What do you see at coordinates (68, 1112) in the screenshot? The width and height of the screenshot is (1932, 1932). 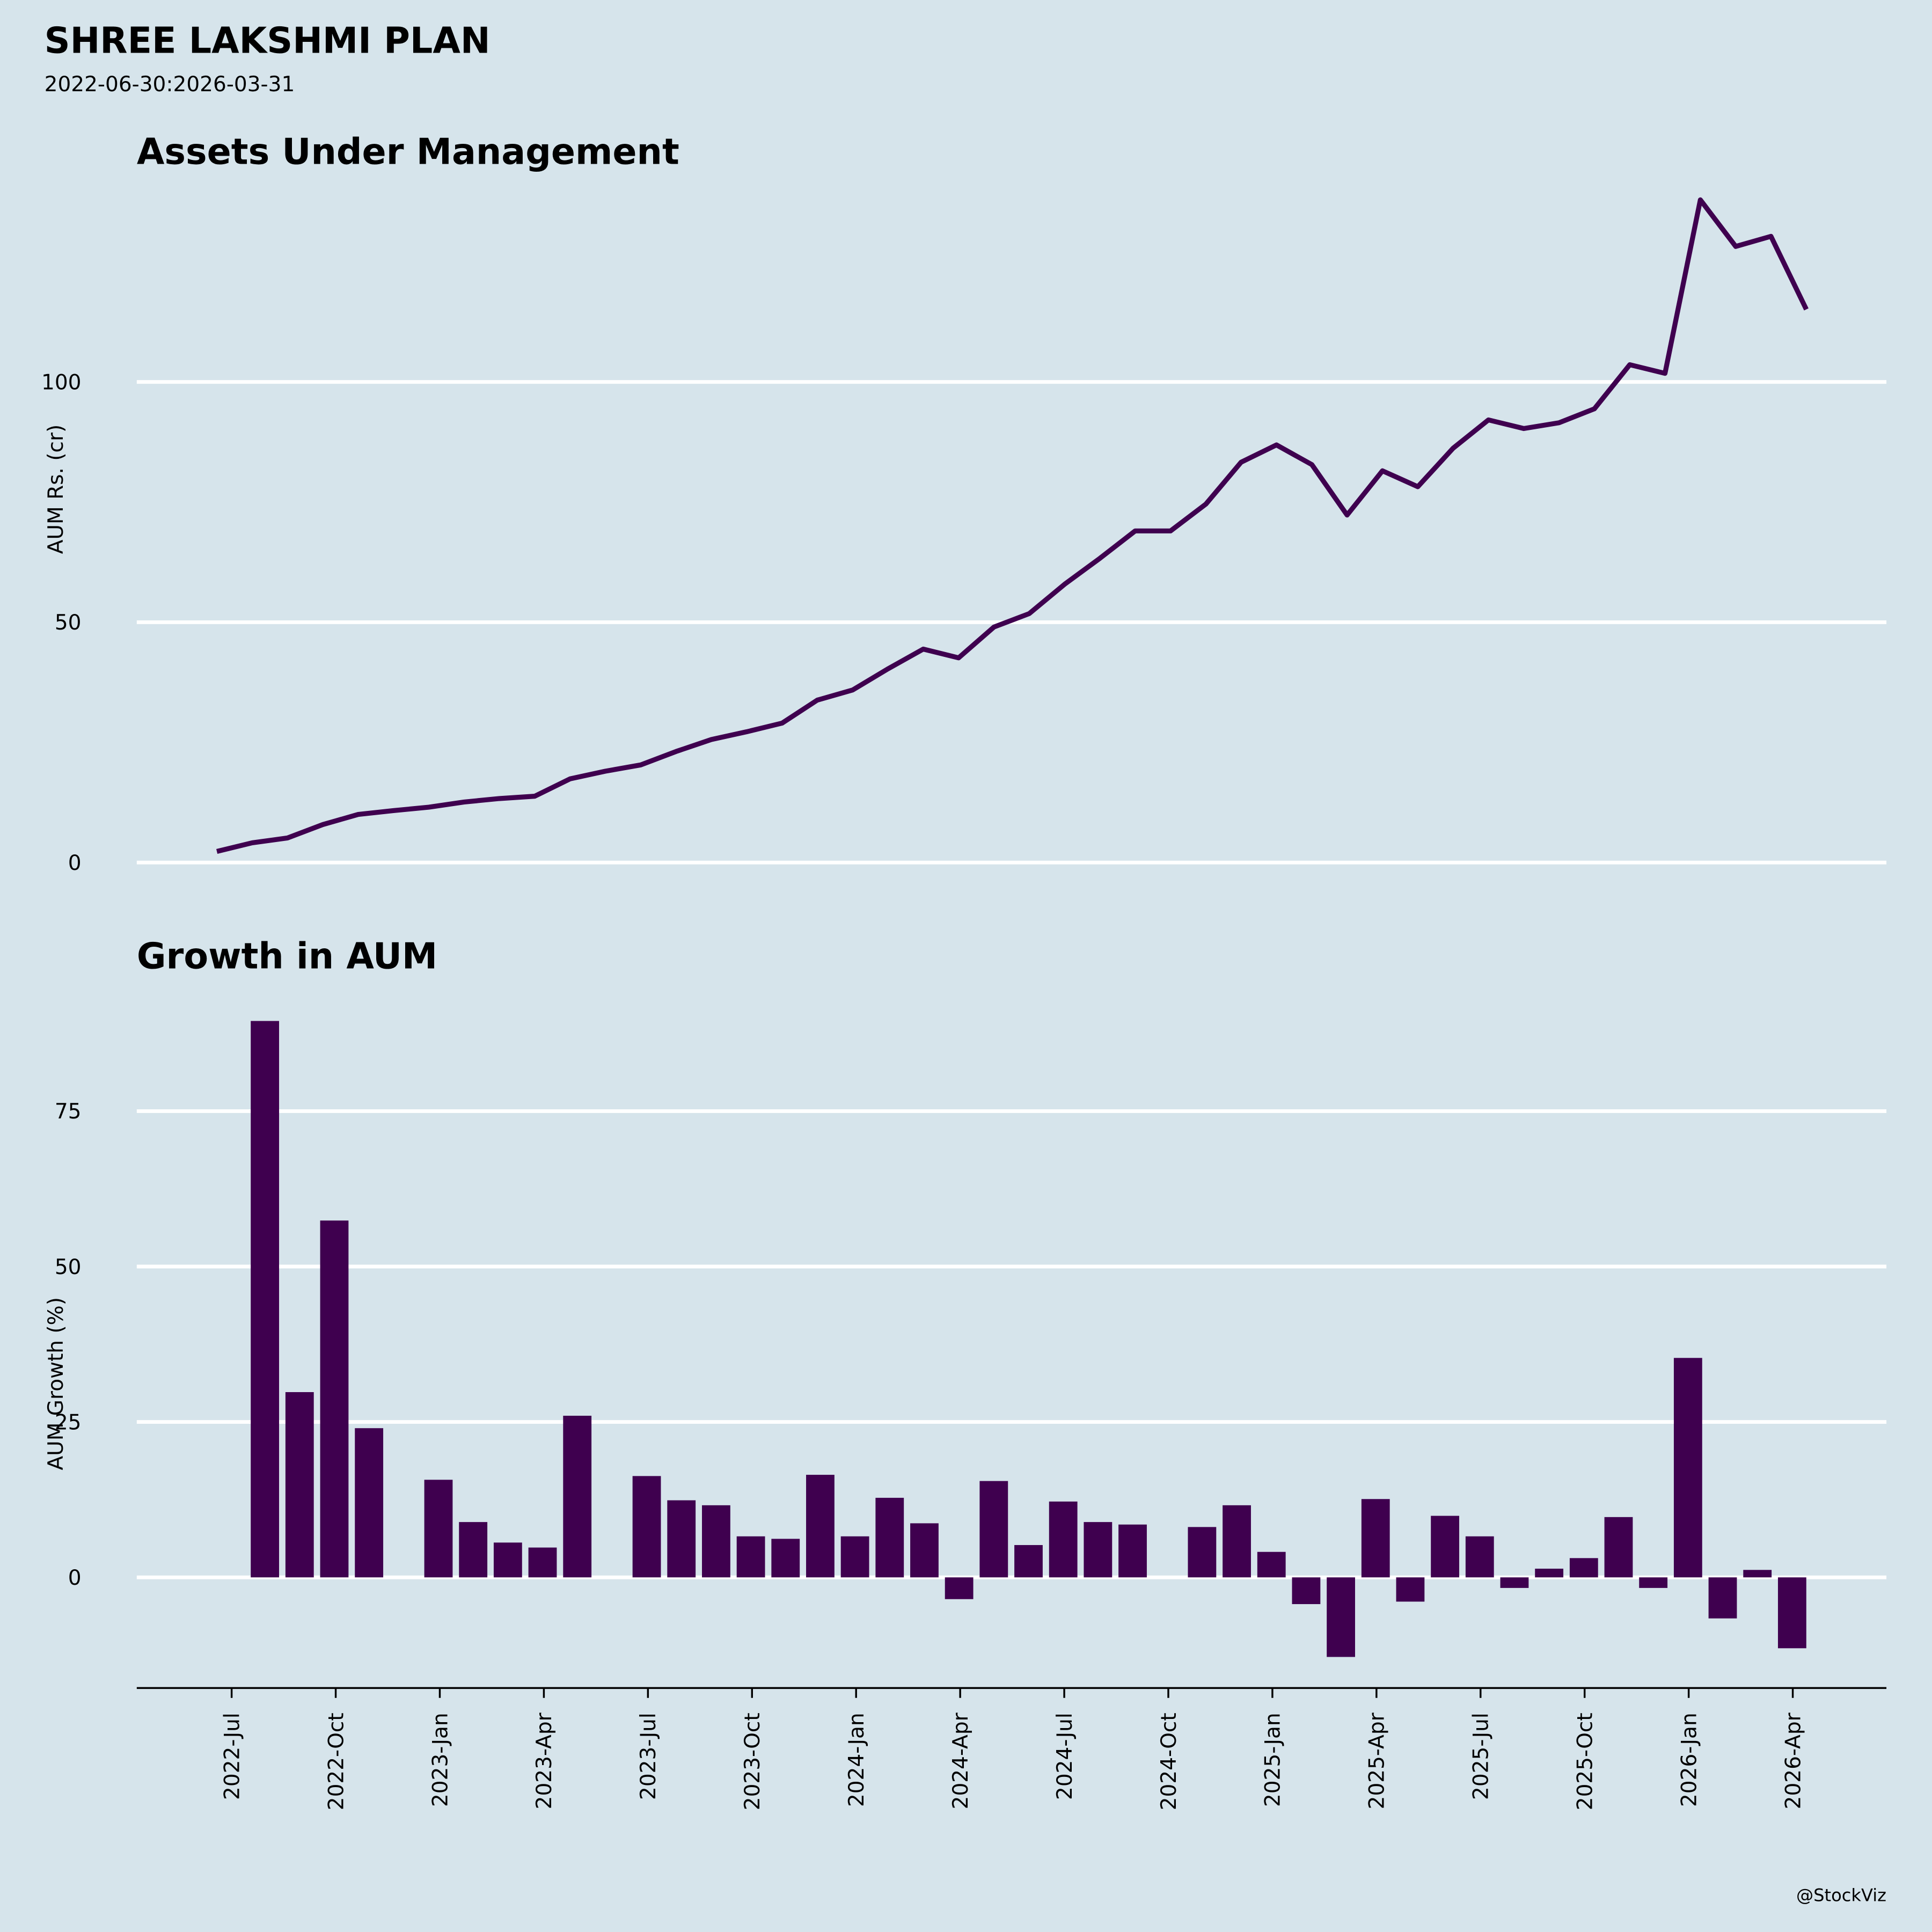 I see `y-tick-label: 75` at bounding box center [68, 1112].